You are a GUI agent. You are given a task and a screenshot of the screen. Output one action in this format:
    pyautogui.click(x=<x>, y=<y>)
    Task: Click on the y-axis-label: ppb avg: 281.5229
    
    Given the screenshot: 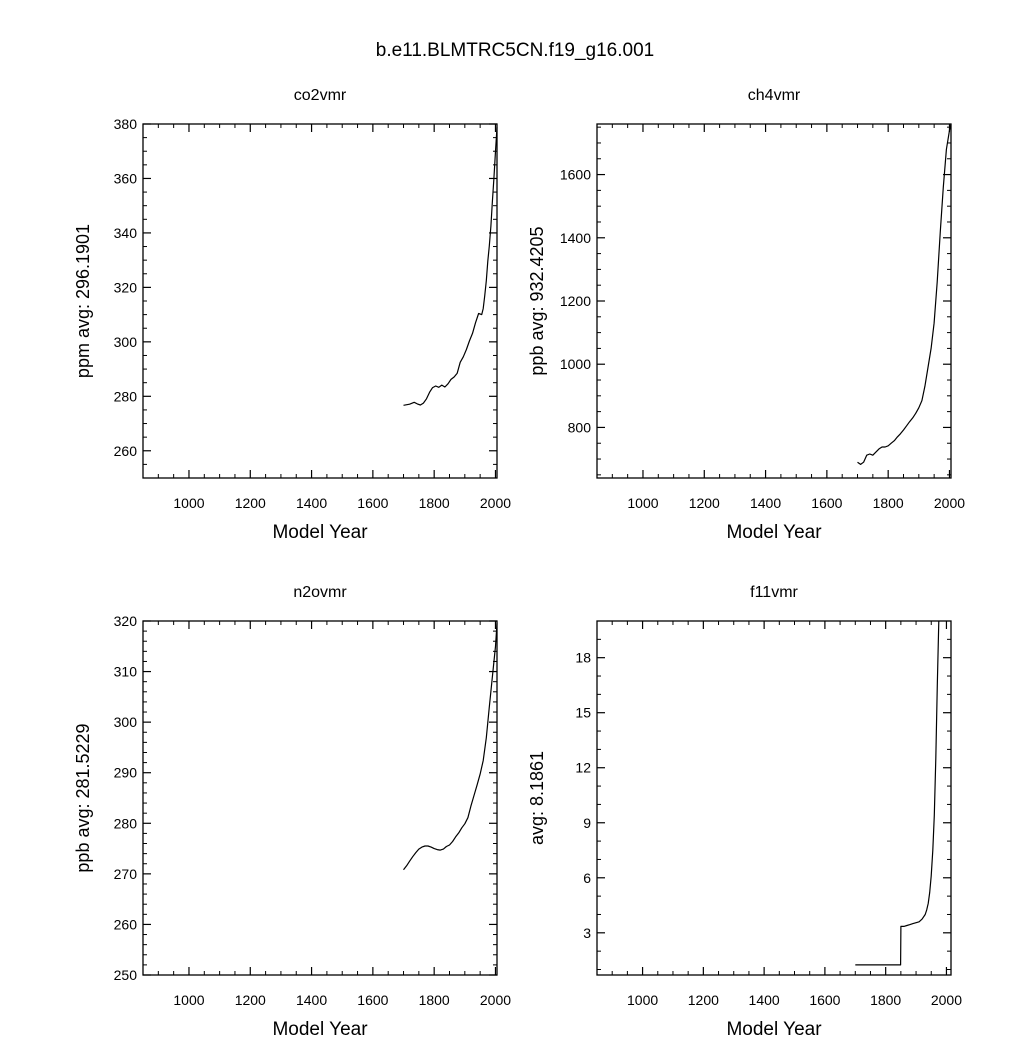 What is the action you would take?
    pyautogui.click(x=83, y=797)
    